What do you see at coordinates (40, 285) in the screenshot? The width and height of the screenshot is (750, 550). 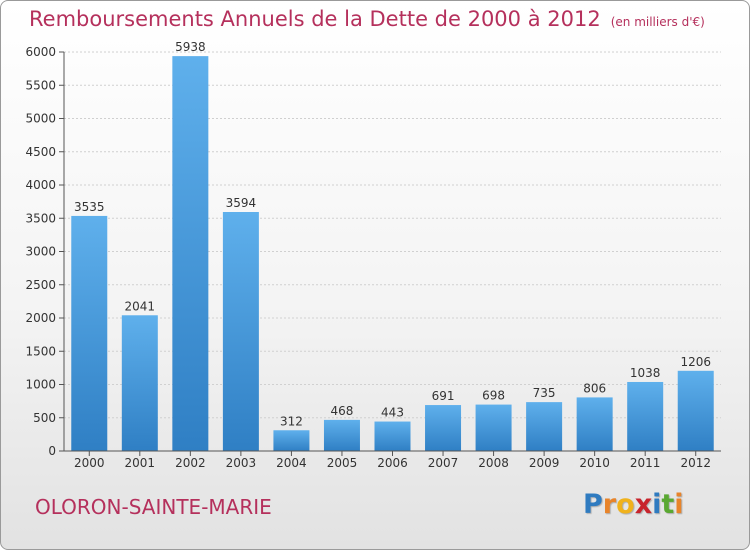 I see `y-tick-label: 2500` at bounding box center [40, 285].